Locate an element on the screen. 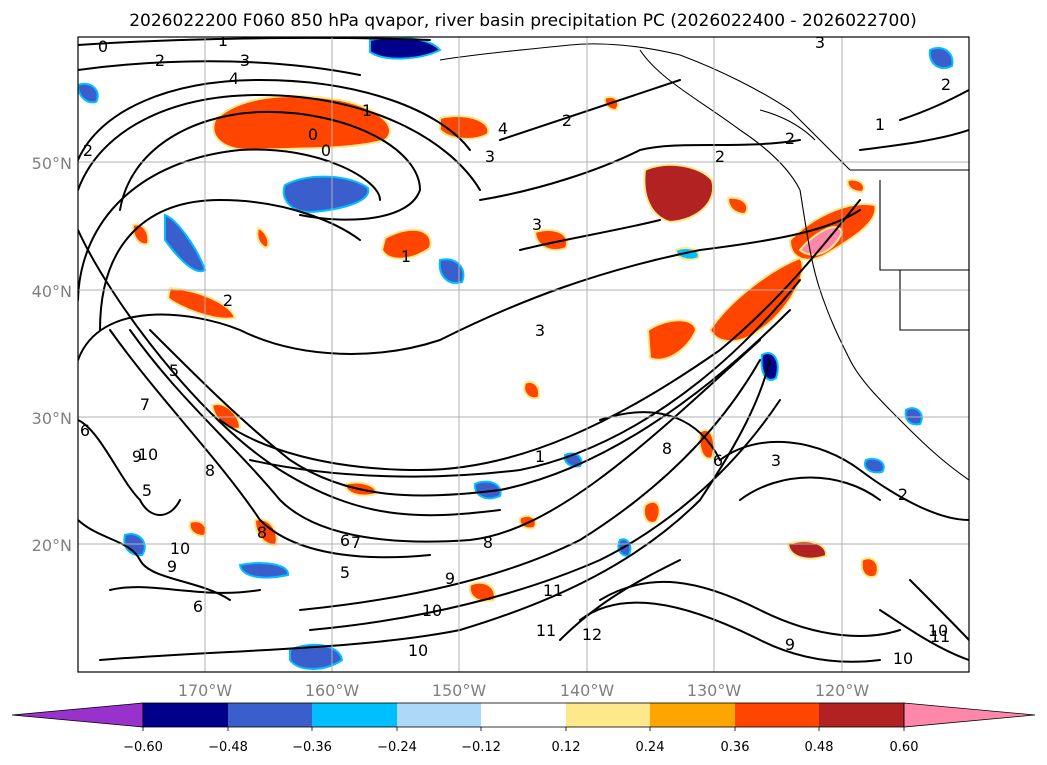 The image size is (1047, 765). colorbar-outline is located at coordinates (523, 715).